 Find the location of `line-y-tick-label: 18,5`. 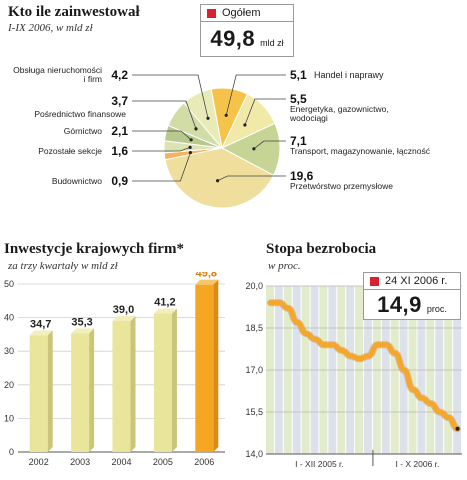

line-y-tick-label: 18,5 is located at coordinates (254, 328).